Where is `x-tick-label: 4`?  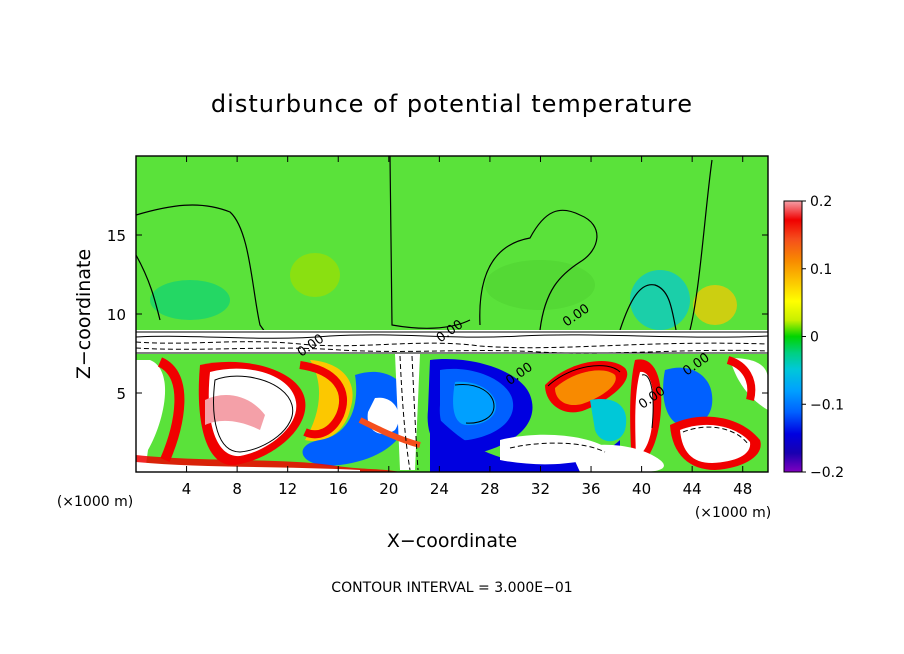
x-tick-label: 4 is located at coordinates (187, 489).